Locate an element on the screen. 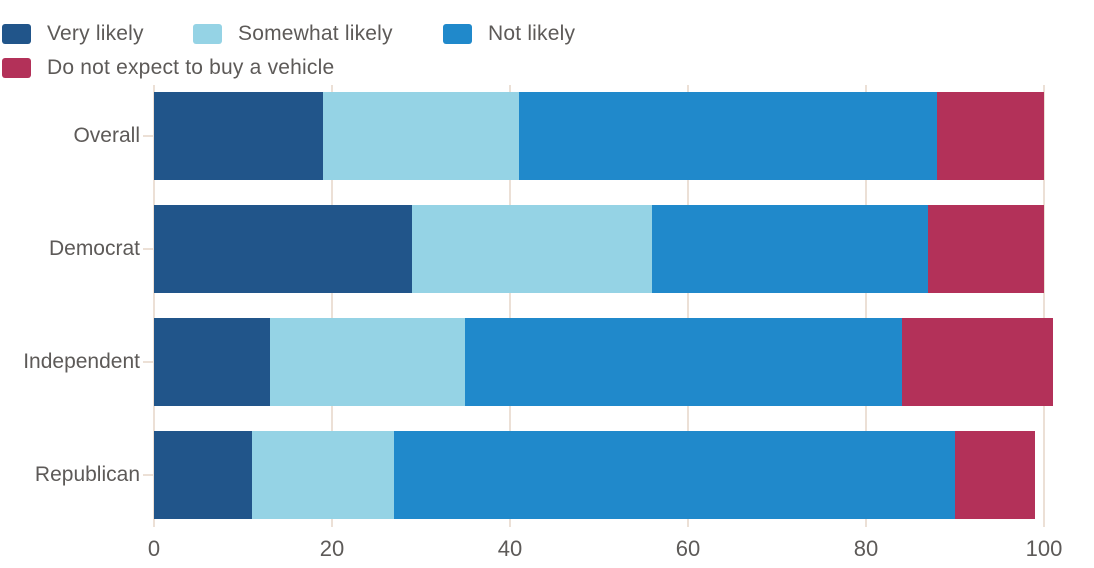 This screenshot has width=1094, height=568. x-tick-label-40: 40 is located at coordinates (510, 548).